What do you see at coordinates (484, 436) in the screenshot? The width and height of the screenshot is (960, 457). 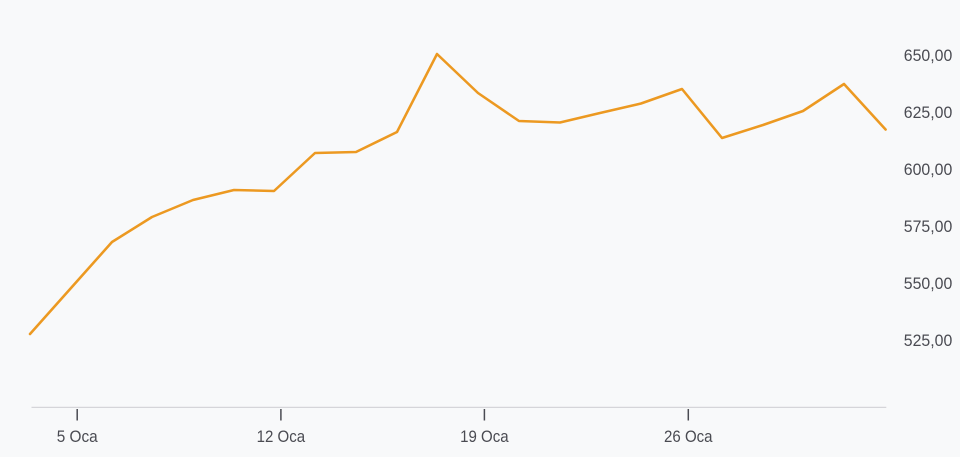 I see `svg-text: 19 Oca` at bounding box center [484, 436].